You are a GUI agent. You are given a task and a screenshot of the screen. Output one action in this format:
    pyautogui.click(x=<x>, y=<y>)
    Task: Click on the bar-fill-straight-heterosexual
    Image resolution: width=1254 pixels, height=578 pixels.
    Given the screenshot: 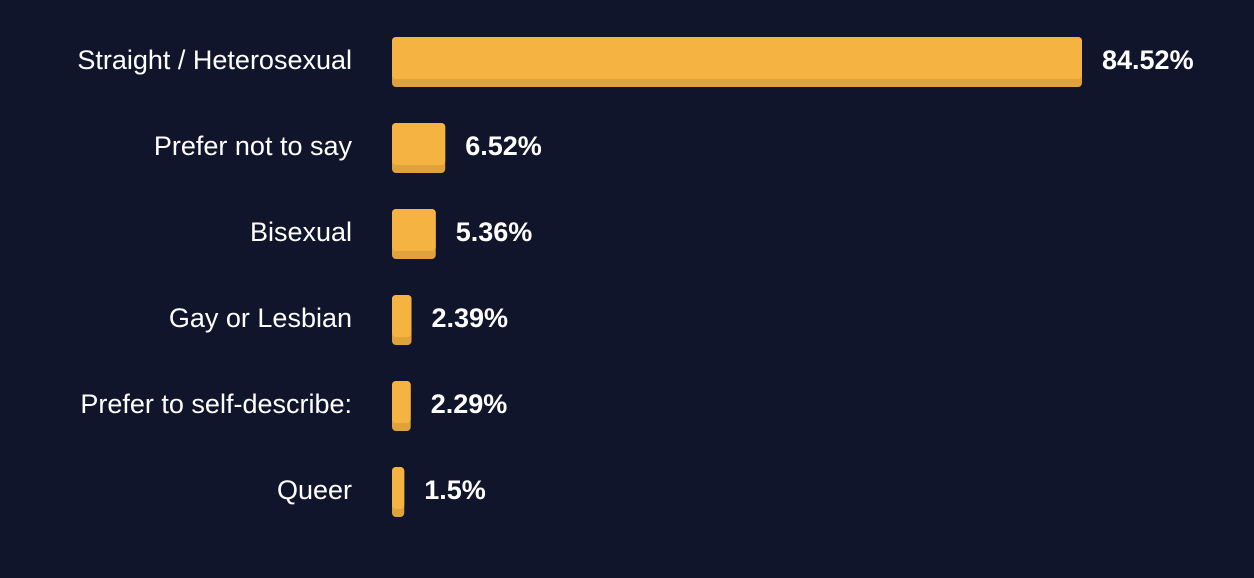 What is the action you would take?
    pyautogui.click(x=737, y=58)
    